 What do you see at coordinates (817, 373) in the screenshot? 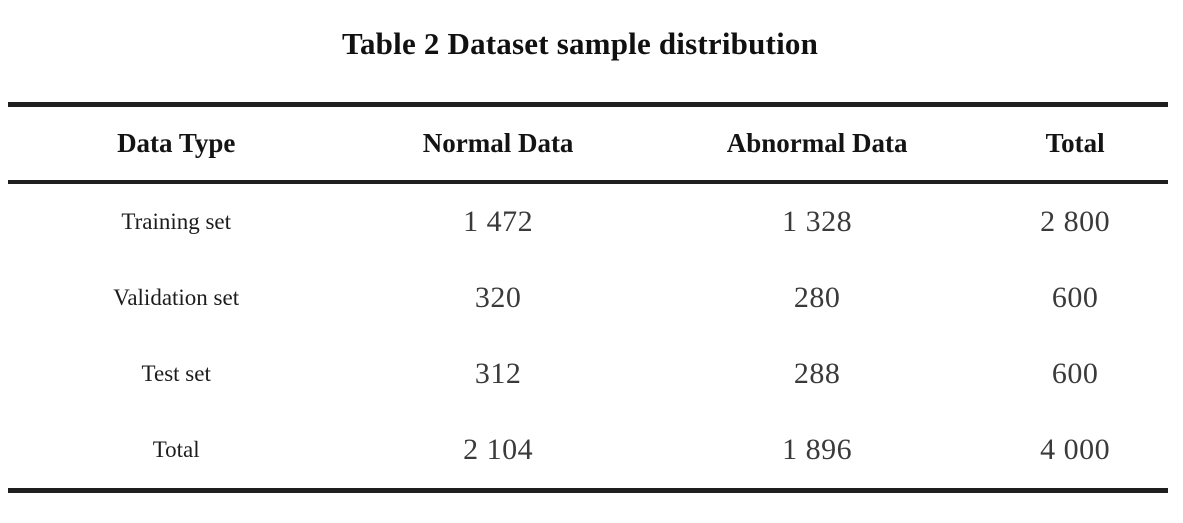
I see `cell-abnormal: 288` at bounding box center [817, 373].